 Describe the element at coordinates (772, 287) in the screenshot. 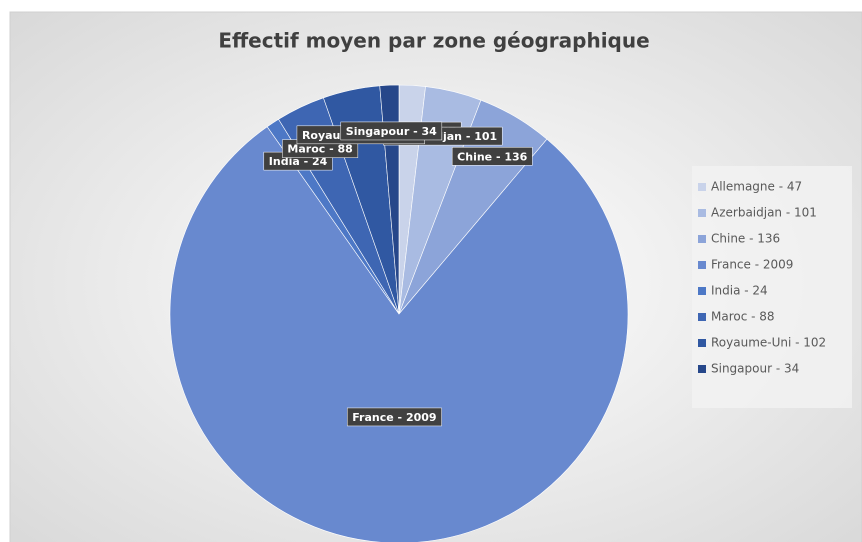

I see `legend-box` at that location.